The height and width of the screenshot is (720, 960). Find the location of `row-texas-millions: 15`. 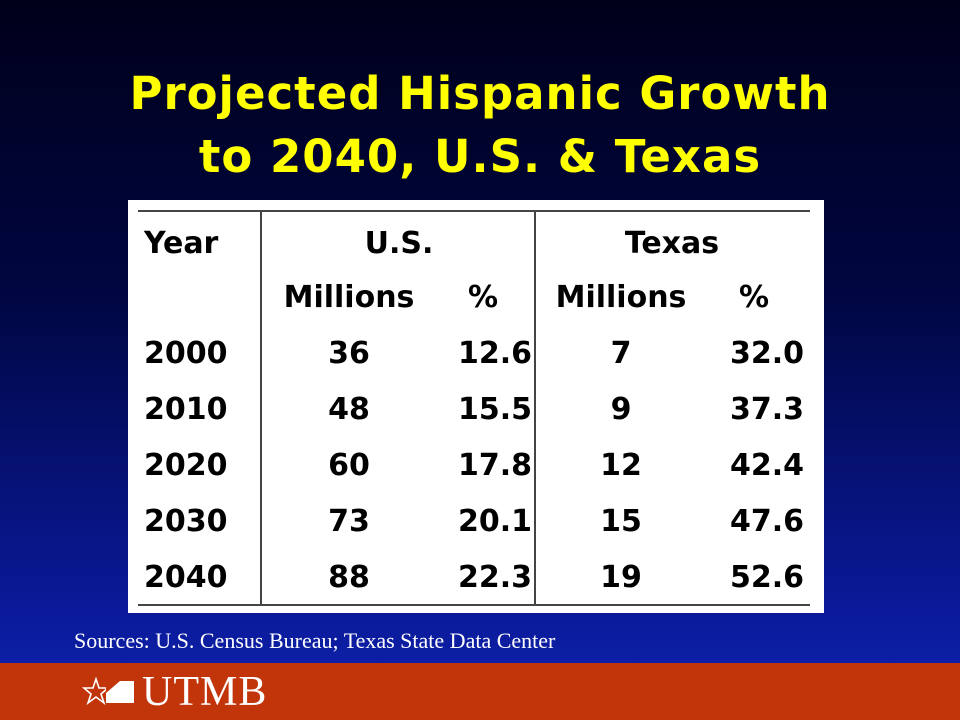

row-texas-millions: 15 is located at coordinates (621, 521).